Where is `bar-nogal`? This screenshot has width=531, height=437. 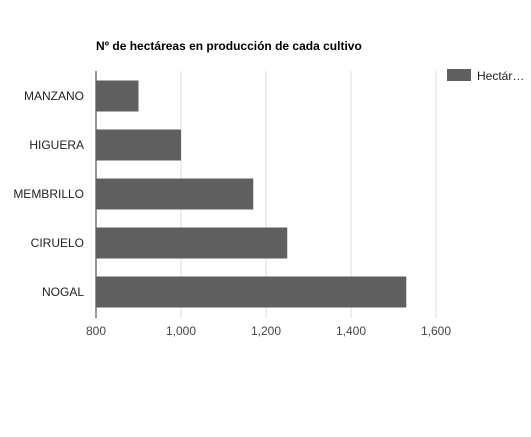
bar-nogal is located at coordinates (251, 292).